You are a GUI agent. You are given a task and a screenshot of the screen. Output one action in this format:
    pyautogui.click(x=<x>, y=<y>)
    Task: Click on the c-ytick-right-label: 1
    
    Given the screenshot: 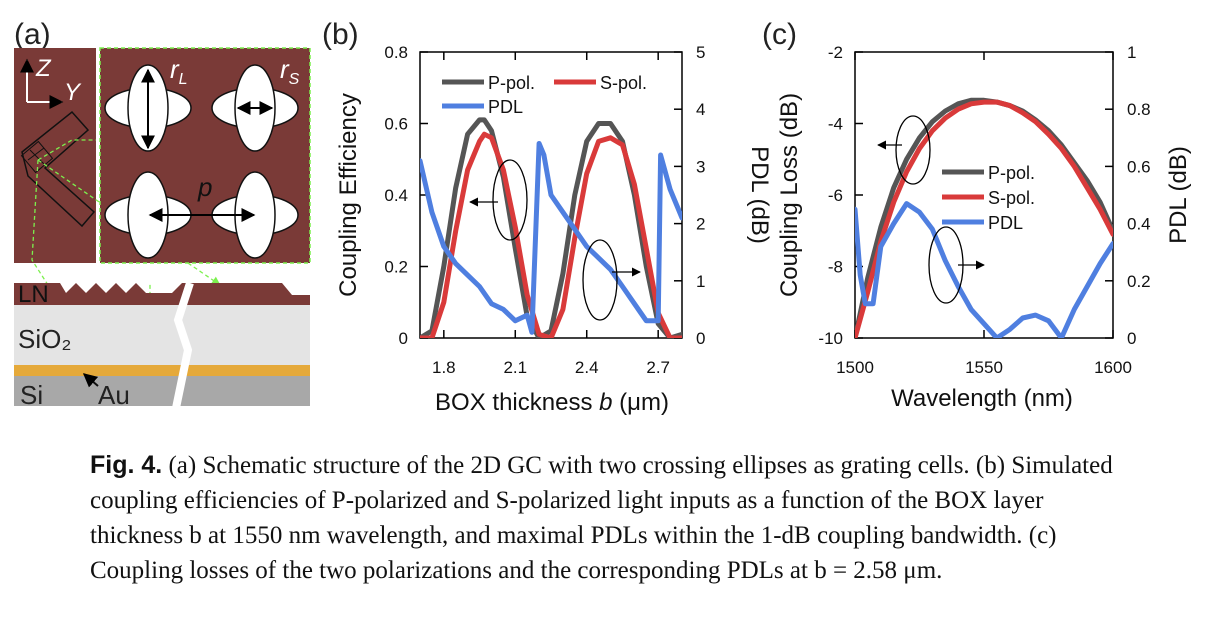 What is the action you would take?
    pyautogui.click(x=1131, y=52)
    